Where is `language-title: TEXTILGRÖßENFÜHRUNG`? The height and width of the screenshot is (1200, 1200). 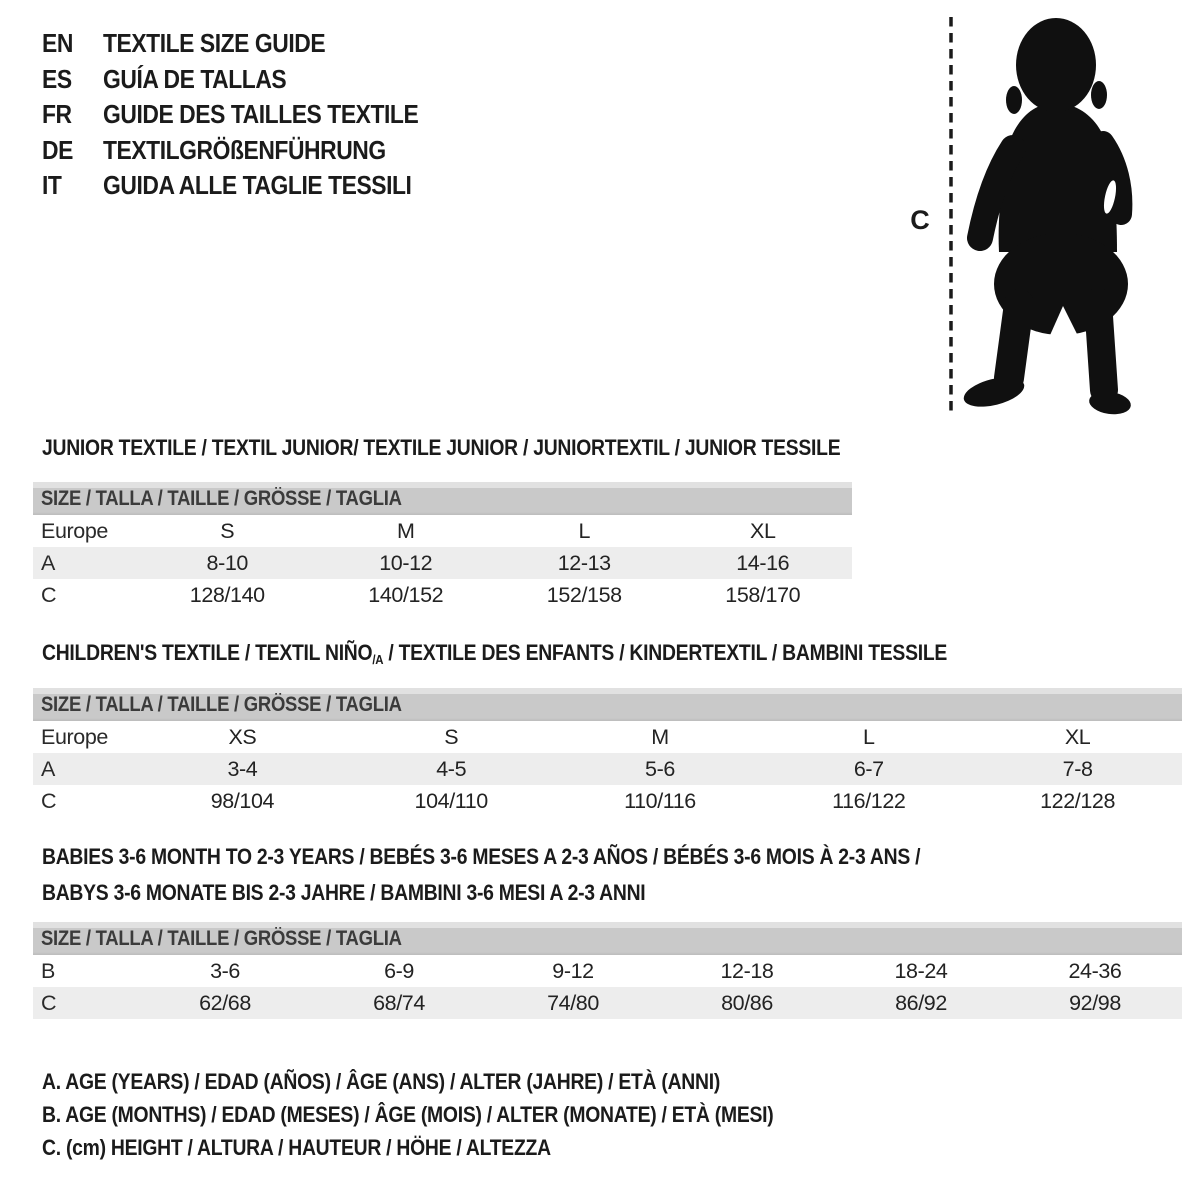
language-title: TEXTILGRÖßENFÜHRUNG is located at coordinates (263, 150).